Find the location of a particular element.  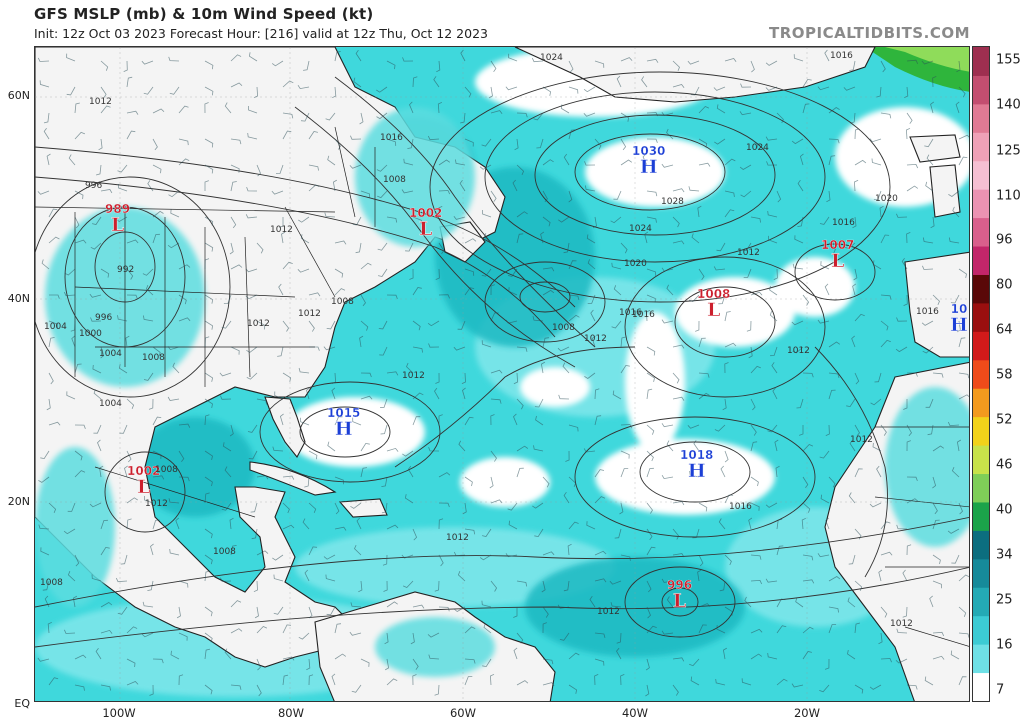

lat-label: 40N is located at coordinates (18, 298).